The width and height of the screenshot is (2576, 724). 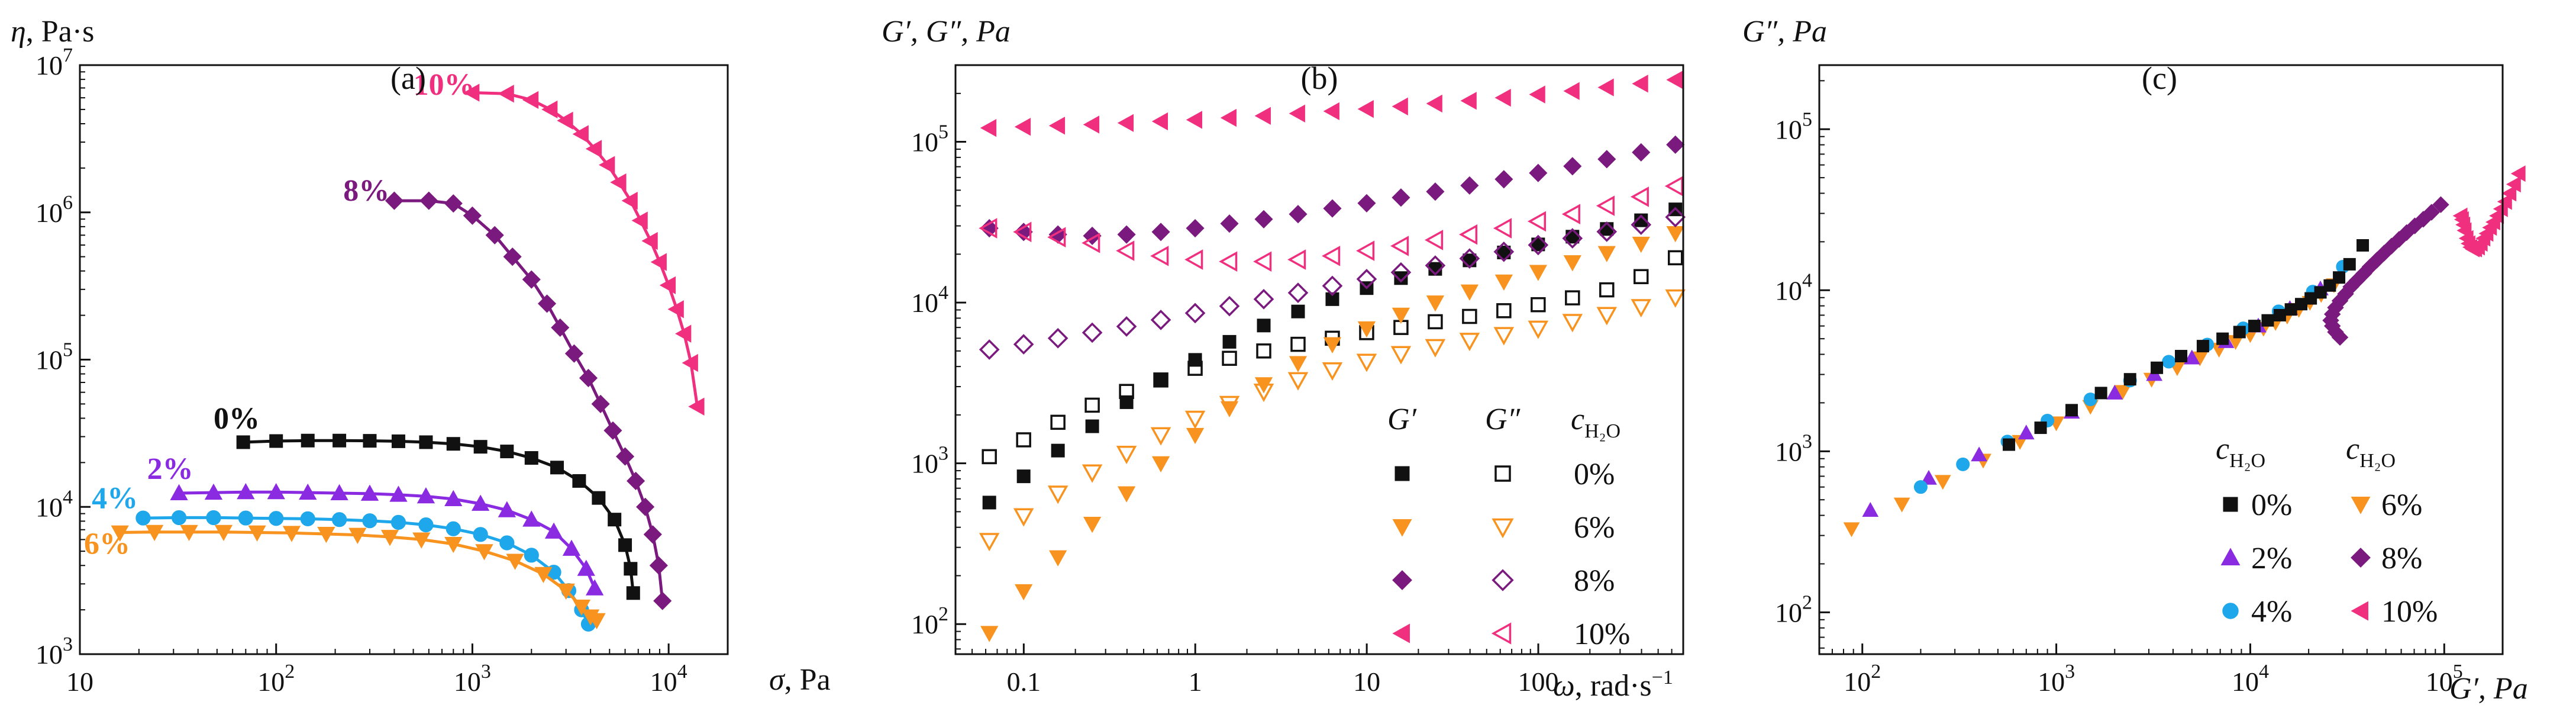 What do you see at coordinates (2444, 679) in the screenshot?
I see `panel-c-xtick-label-3: 10⁵` at bounding box center [2444, 679].